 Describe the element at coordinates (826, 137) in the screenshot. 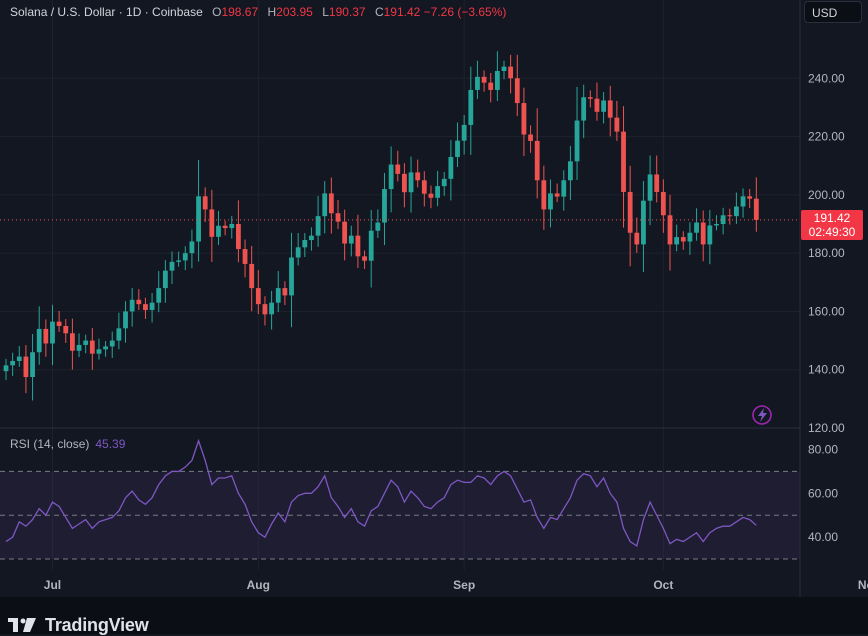

I see `price-tick-label: 220.00` at that location.